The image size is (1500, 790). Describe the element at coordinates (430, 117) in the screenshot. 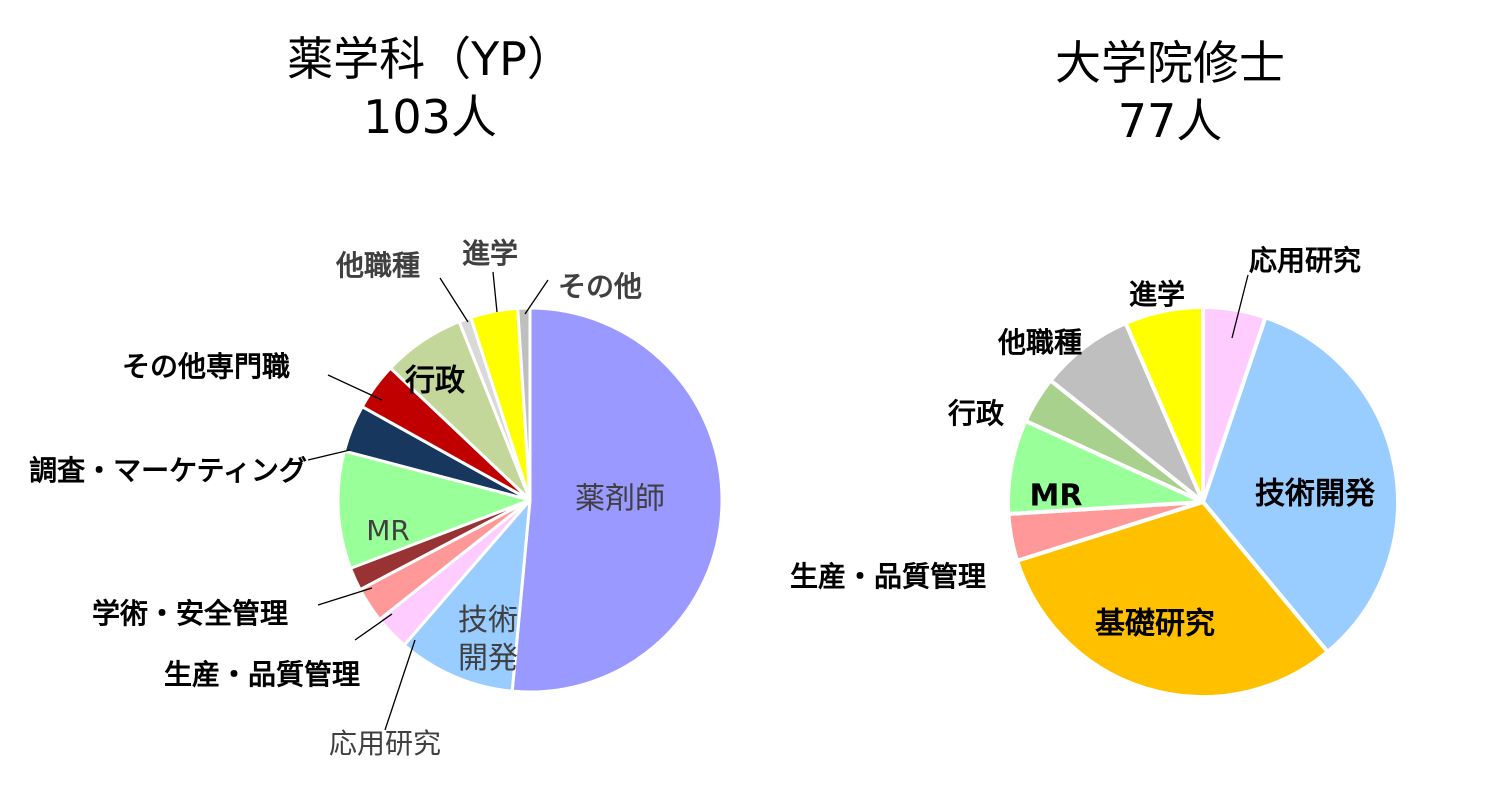

I see `chart-title-pharmacy-count: 103人` at that location.